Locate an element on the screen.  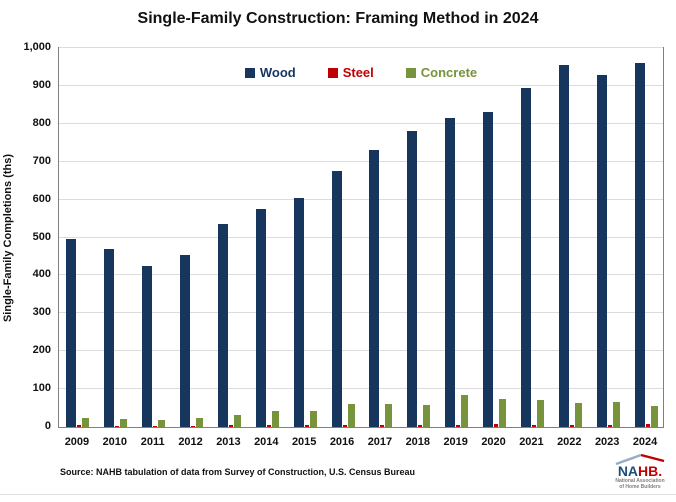
bar-group-2017 is located at coordinates (381, 237).